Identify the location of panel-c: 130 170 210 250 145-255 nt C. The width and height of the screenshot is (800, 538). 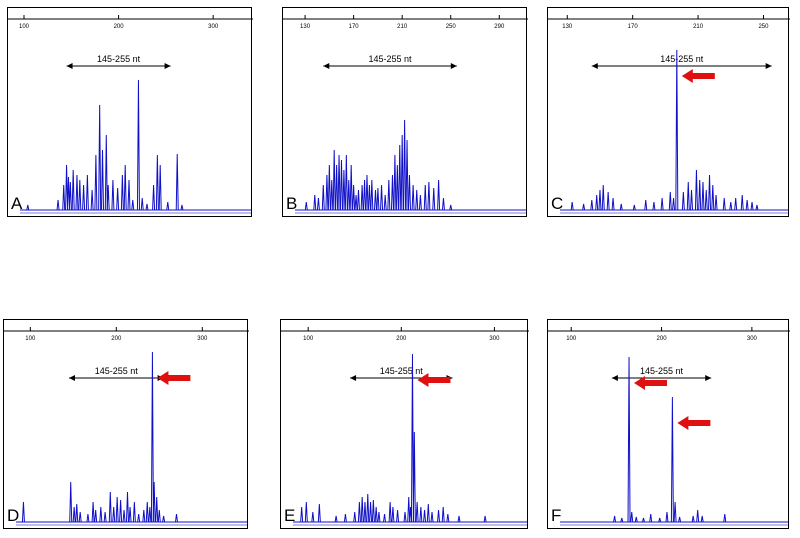
(668, 112).